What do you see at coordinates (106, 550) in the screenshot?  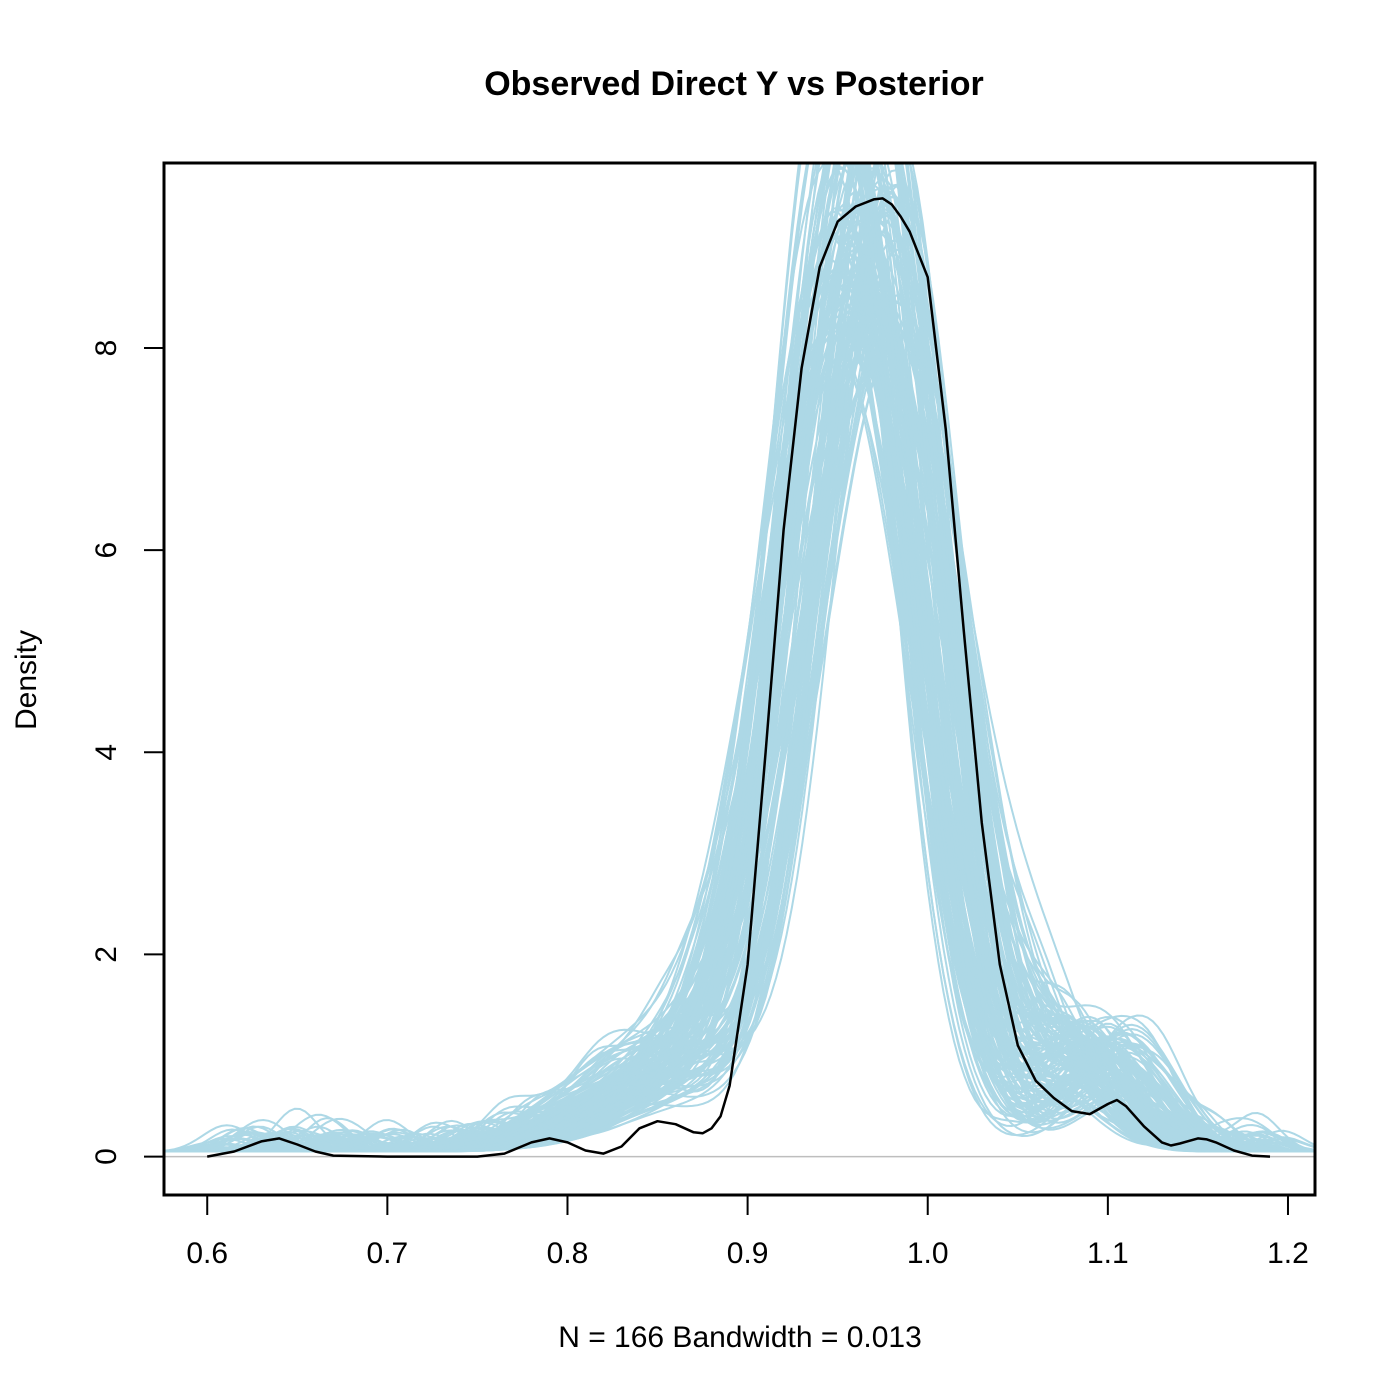 I see `y-tick-label: 6` at bounding box center [106, 550].